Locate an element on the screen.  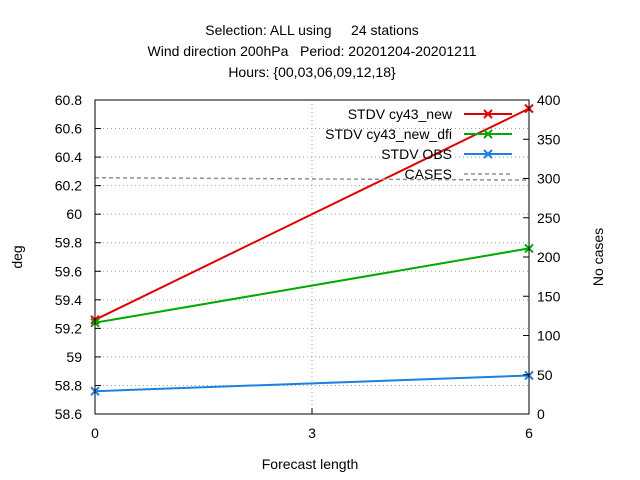
y-tick-label: 60.6 is located at coordinates (68, 129).